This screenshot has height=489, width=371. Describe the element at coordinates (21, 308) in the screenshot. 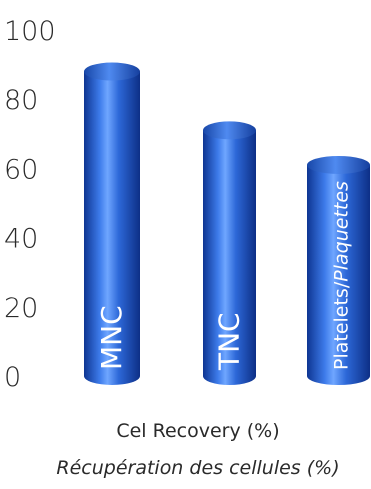

I see `y-tick-label: 20` at that location.